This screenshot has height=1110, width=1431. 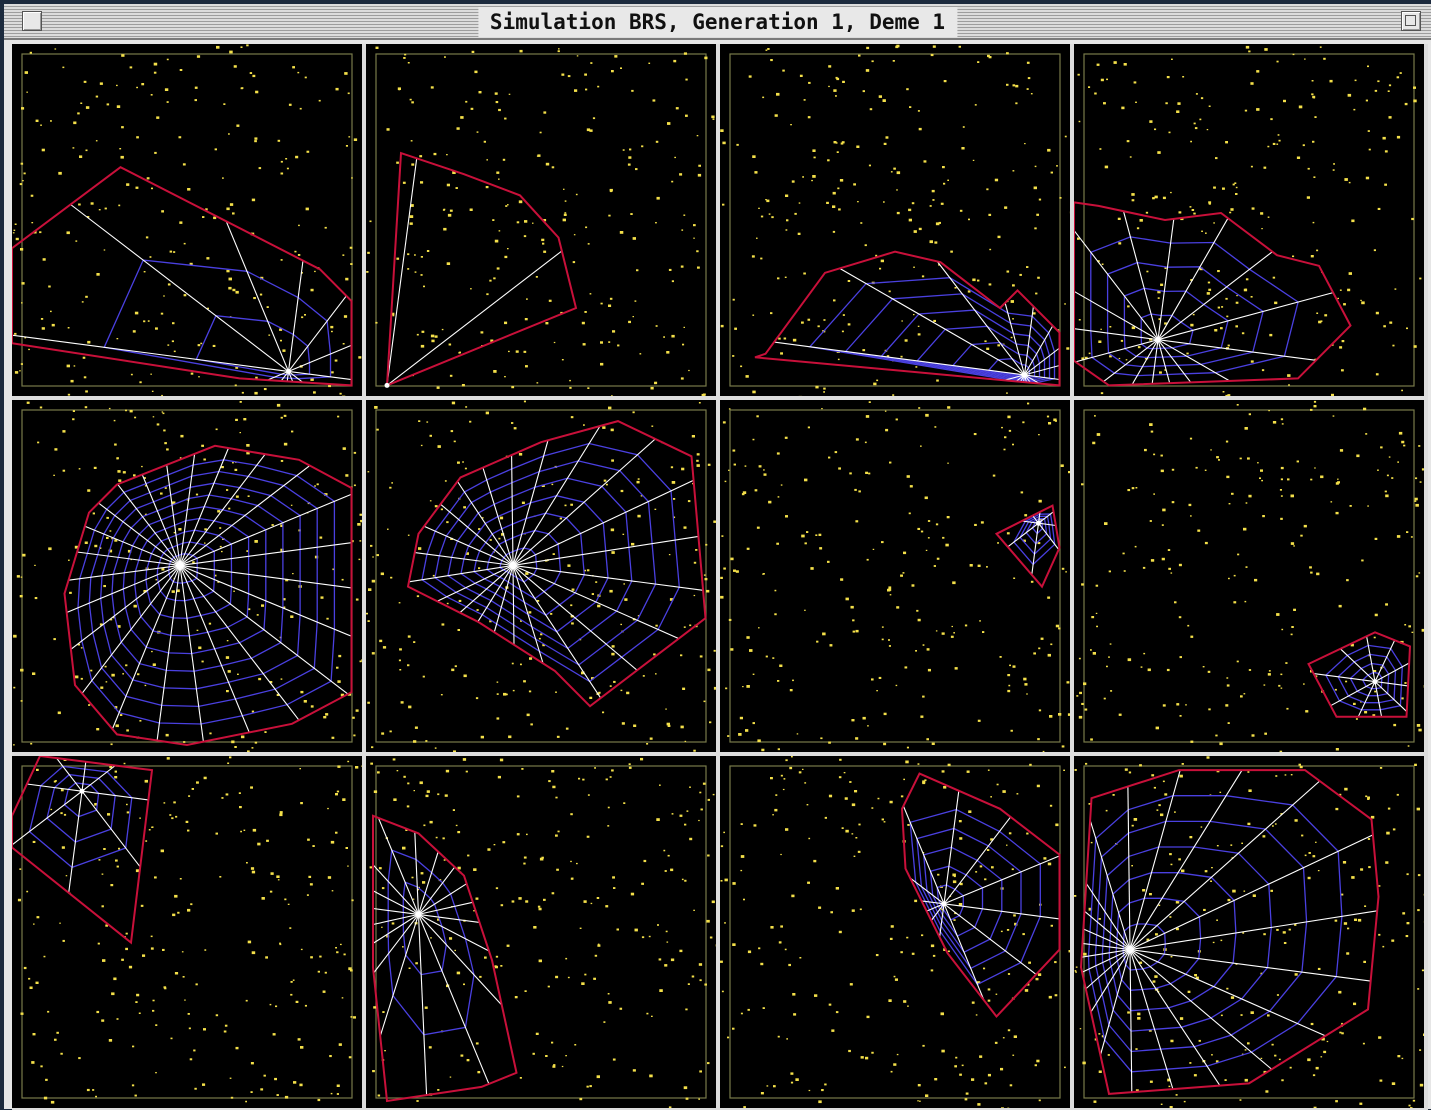 What do you see at coordinates (1411, 21) in the screenshot?
I see `zoom-box-icon` at bounding box center [1411, 21].